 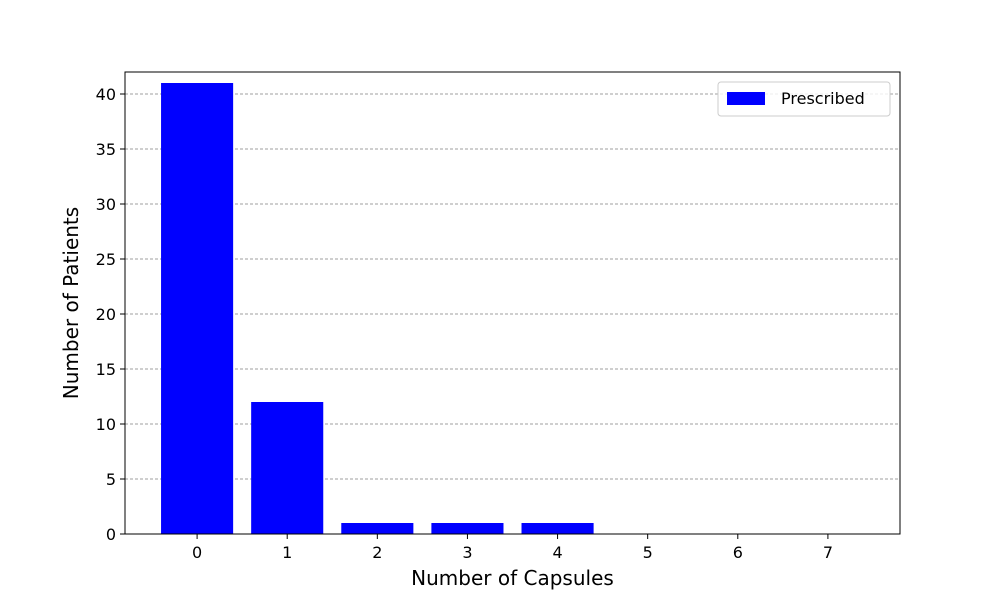 What do you see at coordinates (512, 578) in the screenshot?
I see `x-axis-label: Number of Capsules` at bounding box center [512, 578].